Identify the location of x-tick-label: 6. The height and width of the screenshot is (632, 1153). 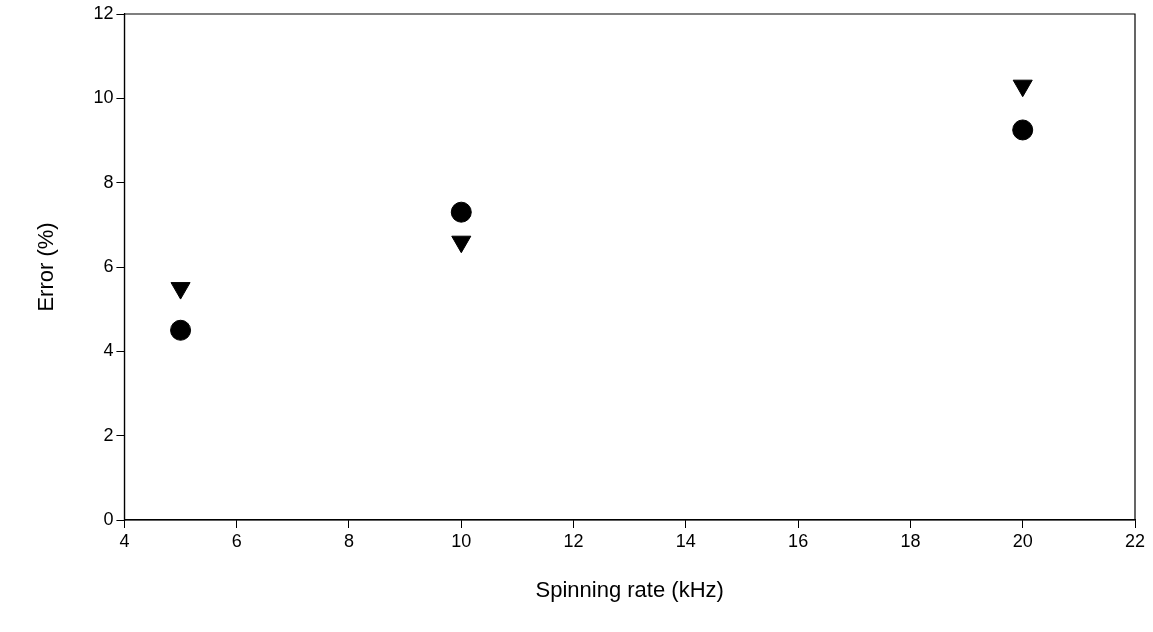
(236, 540).